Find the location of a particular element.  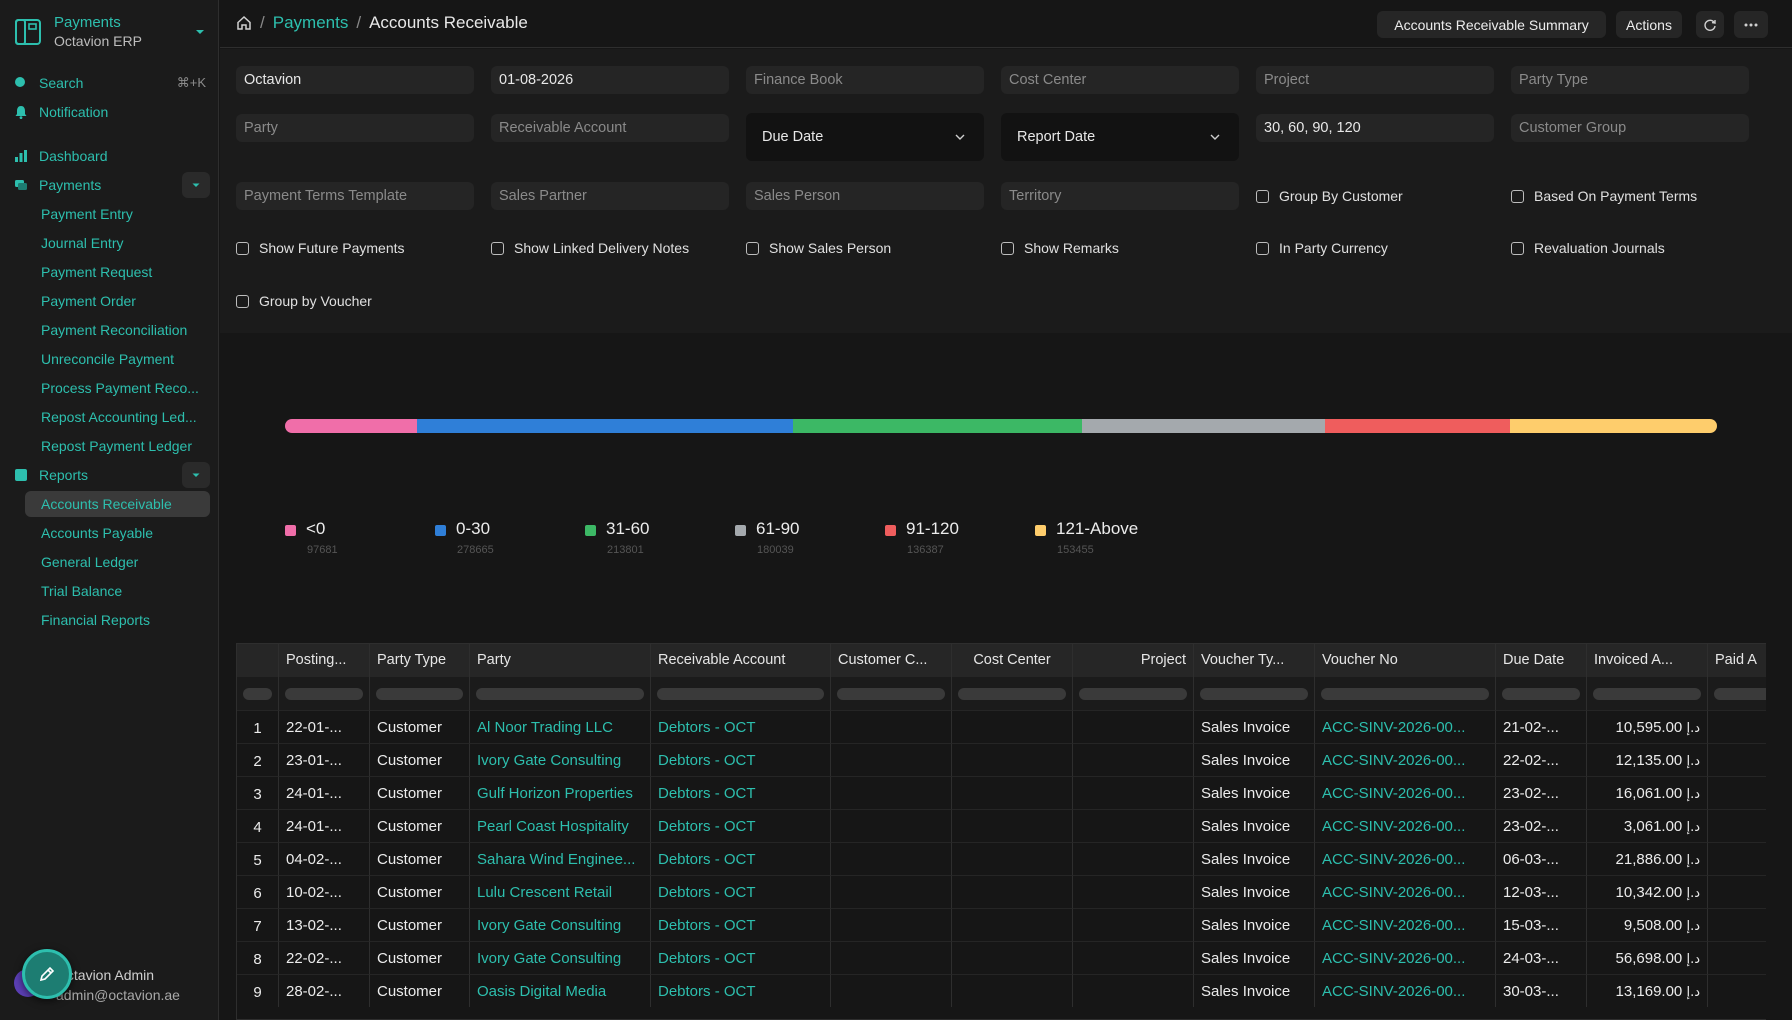

user-menu: Octavion Admin admin@octavion.ae is located at coordinates (110, 977).